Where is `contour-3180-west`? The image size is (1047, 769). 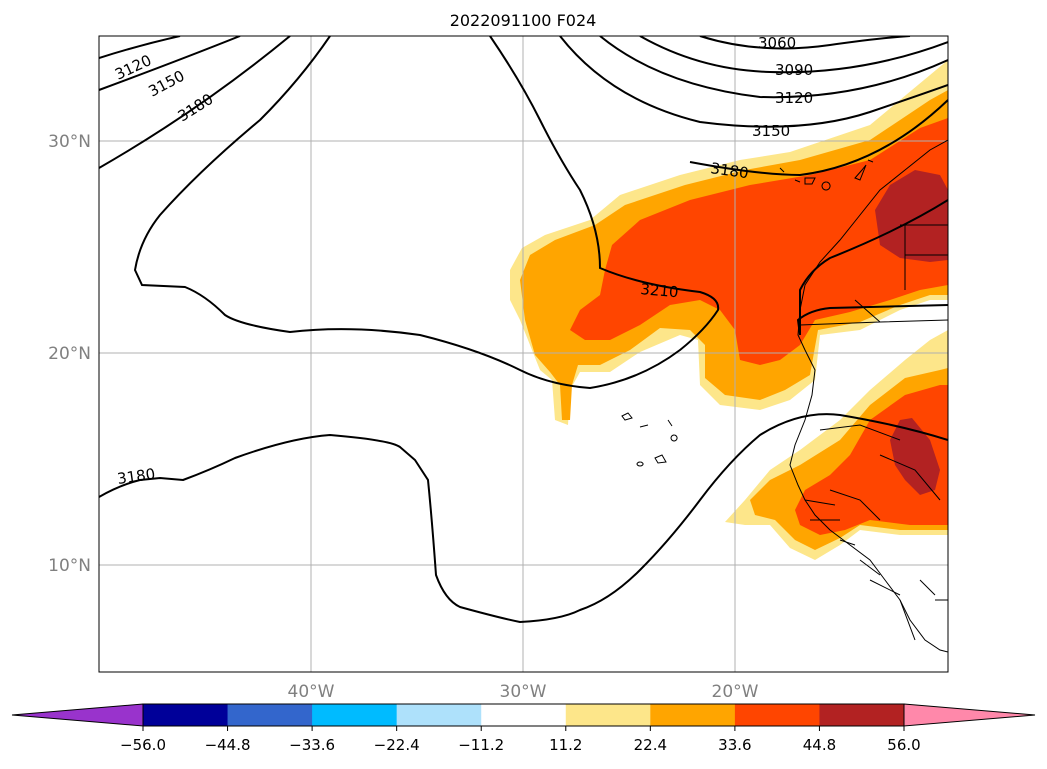
contour-3180-west is located at coordinates (195, 102).